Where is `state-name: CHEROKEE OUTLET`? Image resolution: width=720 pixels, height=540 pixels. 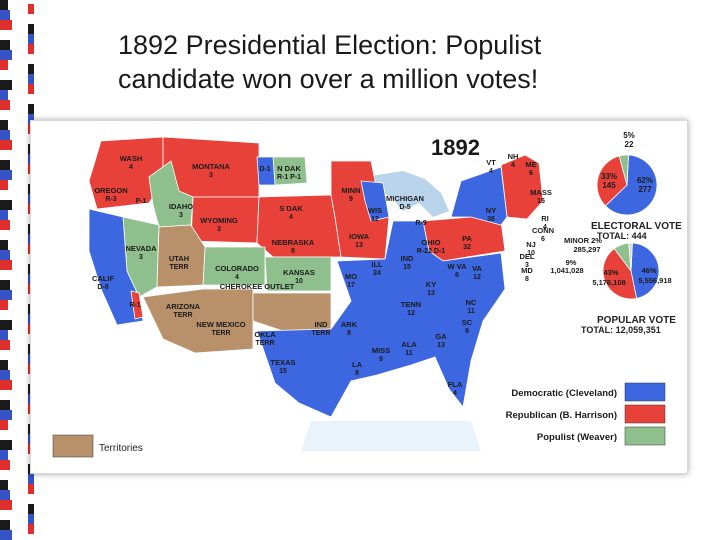
state-name: CHEROKEE OUTLET is located at coordinates (257, 286).